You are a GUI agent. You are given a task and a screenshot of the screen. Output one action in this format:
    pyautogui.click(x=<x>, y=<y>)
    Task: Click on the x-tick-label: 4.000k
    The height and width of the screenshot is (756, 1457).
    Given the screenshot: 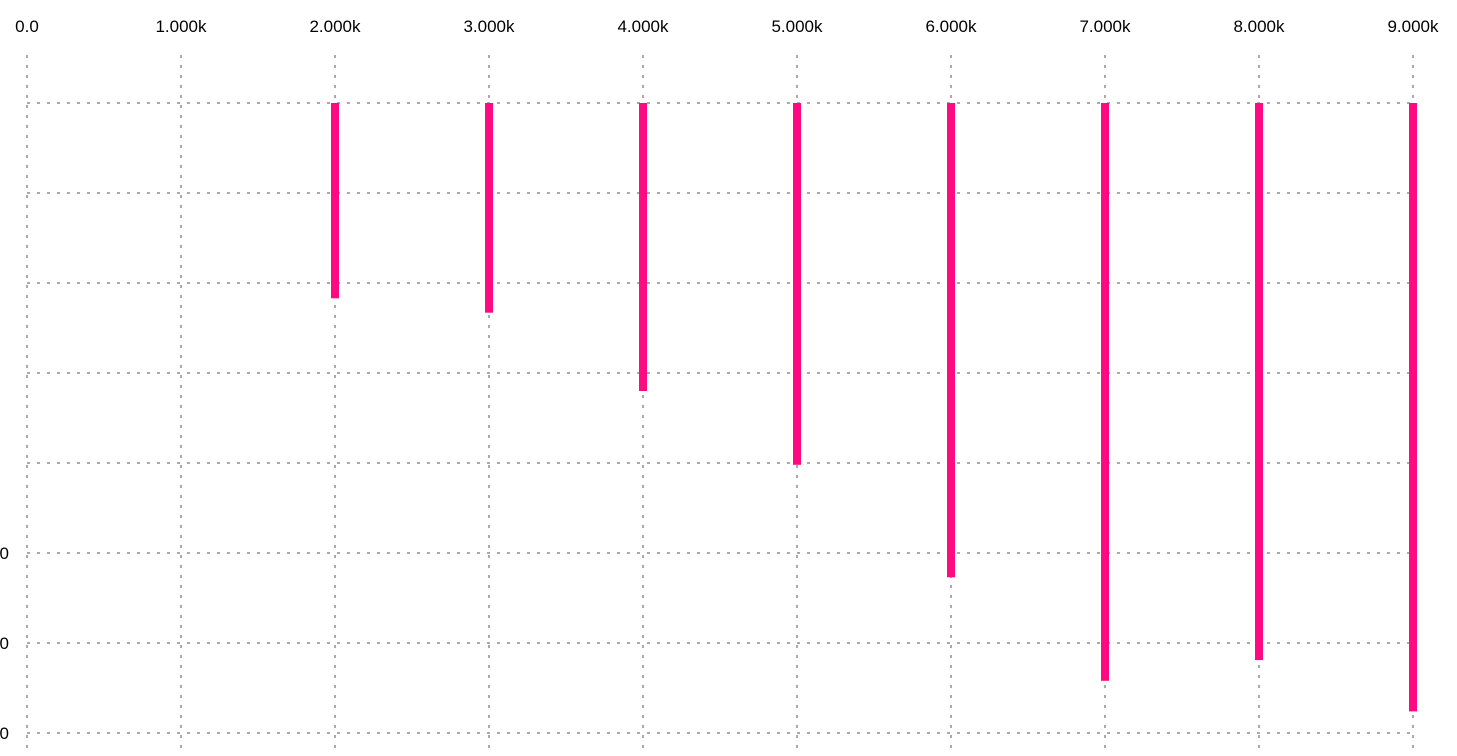 What is the action you would take?
    pyautogui.click(x=643, y=26)
    